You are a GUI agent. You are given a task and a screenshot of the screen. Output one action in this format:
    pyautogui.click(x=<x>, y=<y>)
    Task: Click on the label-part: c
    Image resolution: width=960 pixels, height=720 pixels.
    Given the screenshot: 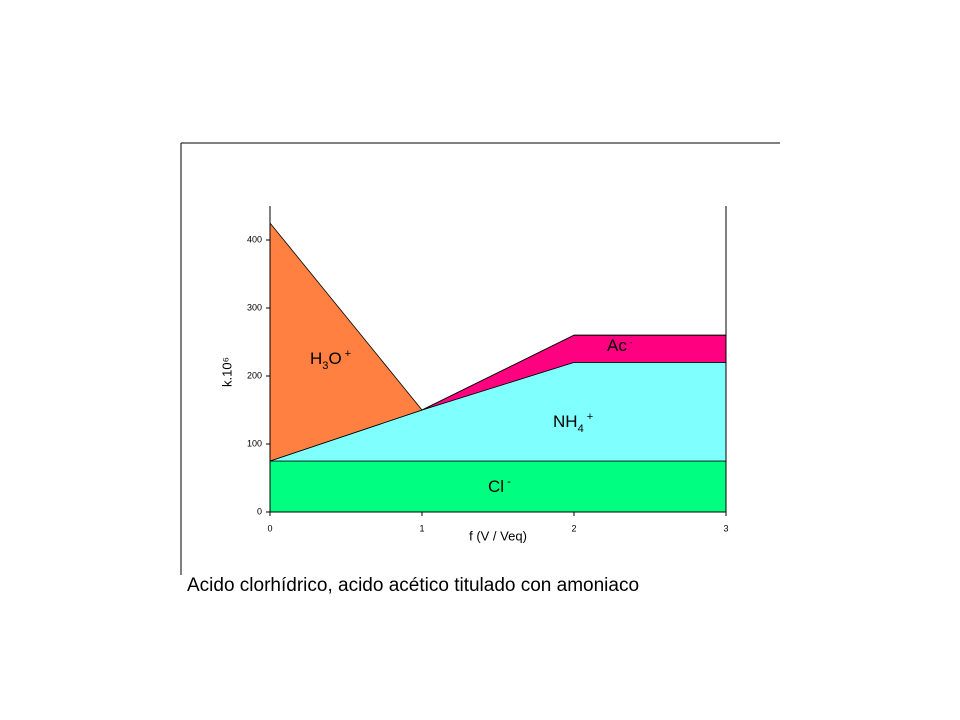 What is the action you would take?
    pyautogui.click(x=622, y=345)
    